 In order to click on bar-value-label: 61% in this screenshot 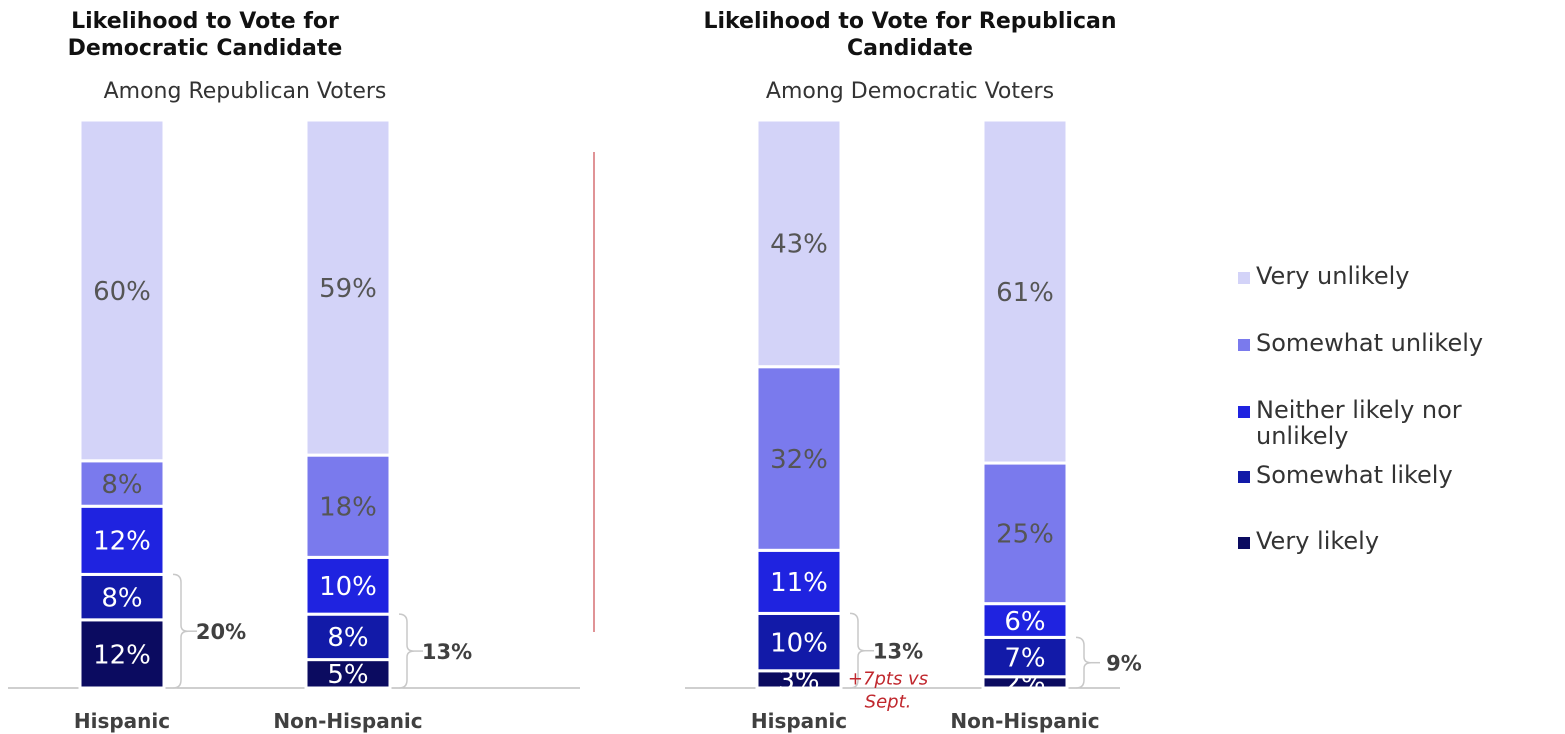, I will do `click(1025, 293)`.